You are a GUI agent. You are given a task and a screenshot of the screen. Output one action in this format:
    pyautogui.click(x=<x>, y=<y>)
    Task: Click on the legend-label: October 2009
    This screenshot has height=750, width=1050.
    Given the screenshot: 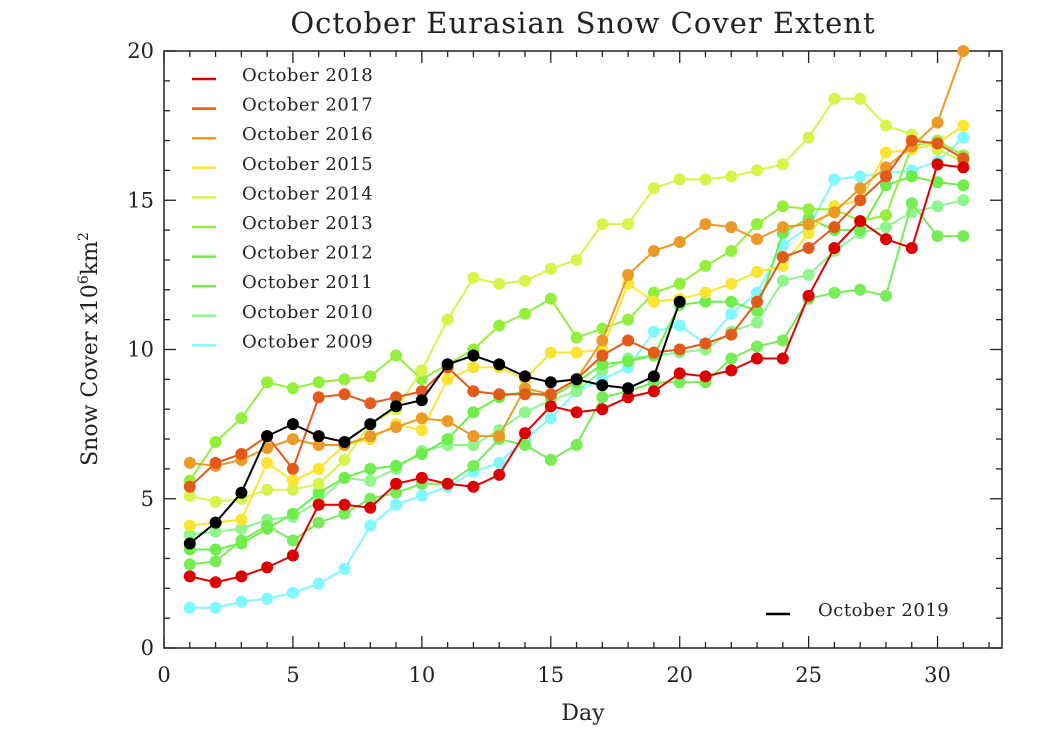 What is the action you would take?
    pyautogui.click(x=307, y=341)
    